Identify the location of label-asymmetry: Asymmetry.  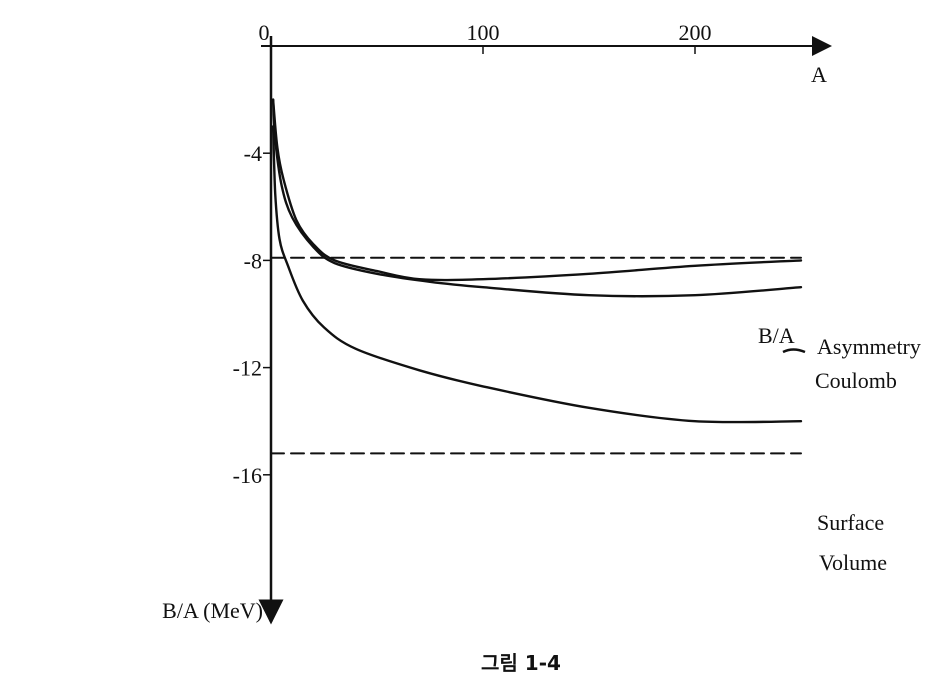
(869, 346).